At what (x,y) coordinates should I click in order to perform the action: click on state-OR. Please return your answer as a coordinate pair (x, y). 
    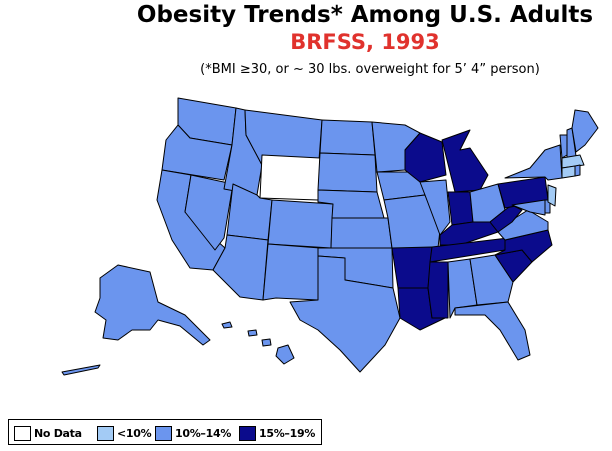
    Looking at the image, I should click on (197, 152).